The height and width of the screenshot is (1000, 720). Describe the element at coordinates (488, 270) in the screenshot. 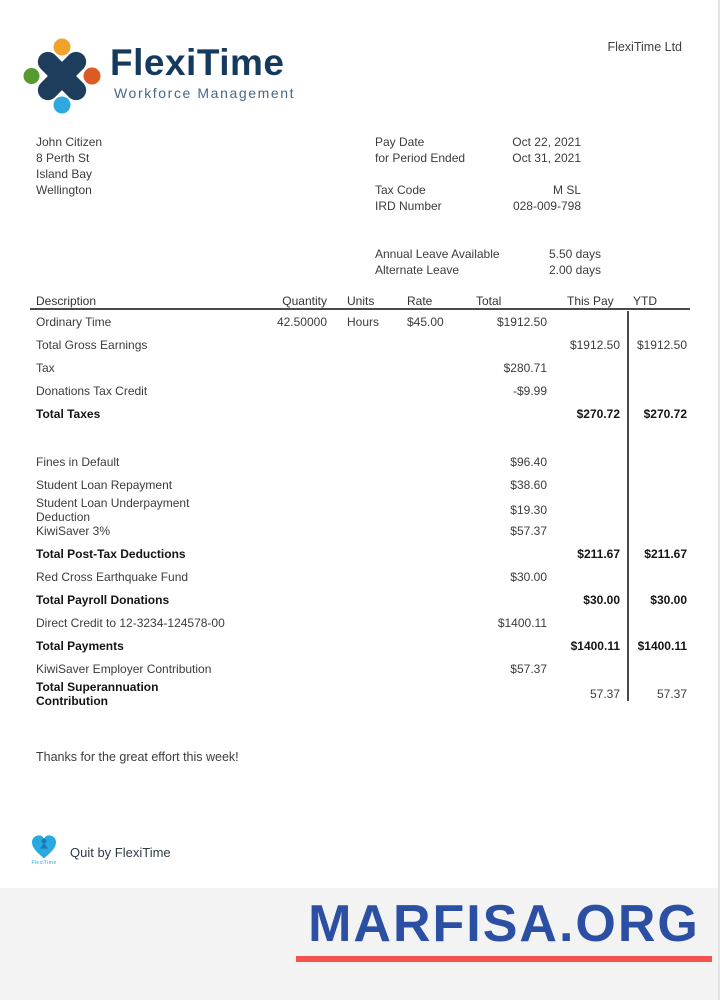

I see `alternate-leave-row: Alternate Leave 2.00 days` at that location.